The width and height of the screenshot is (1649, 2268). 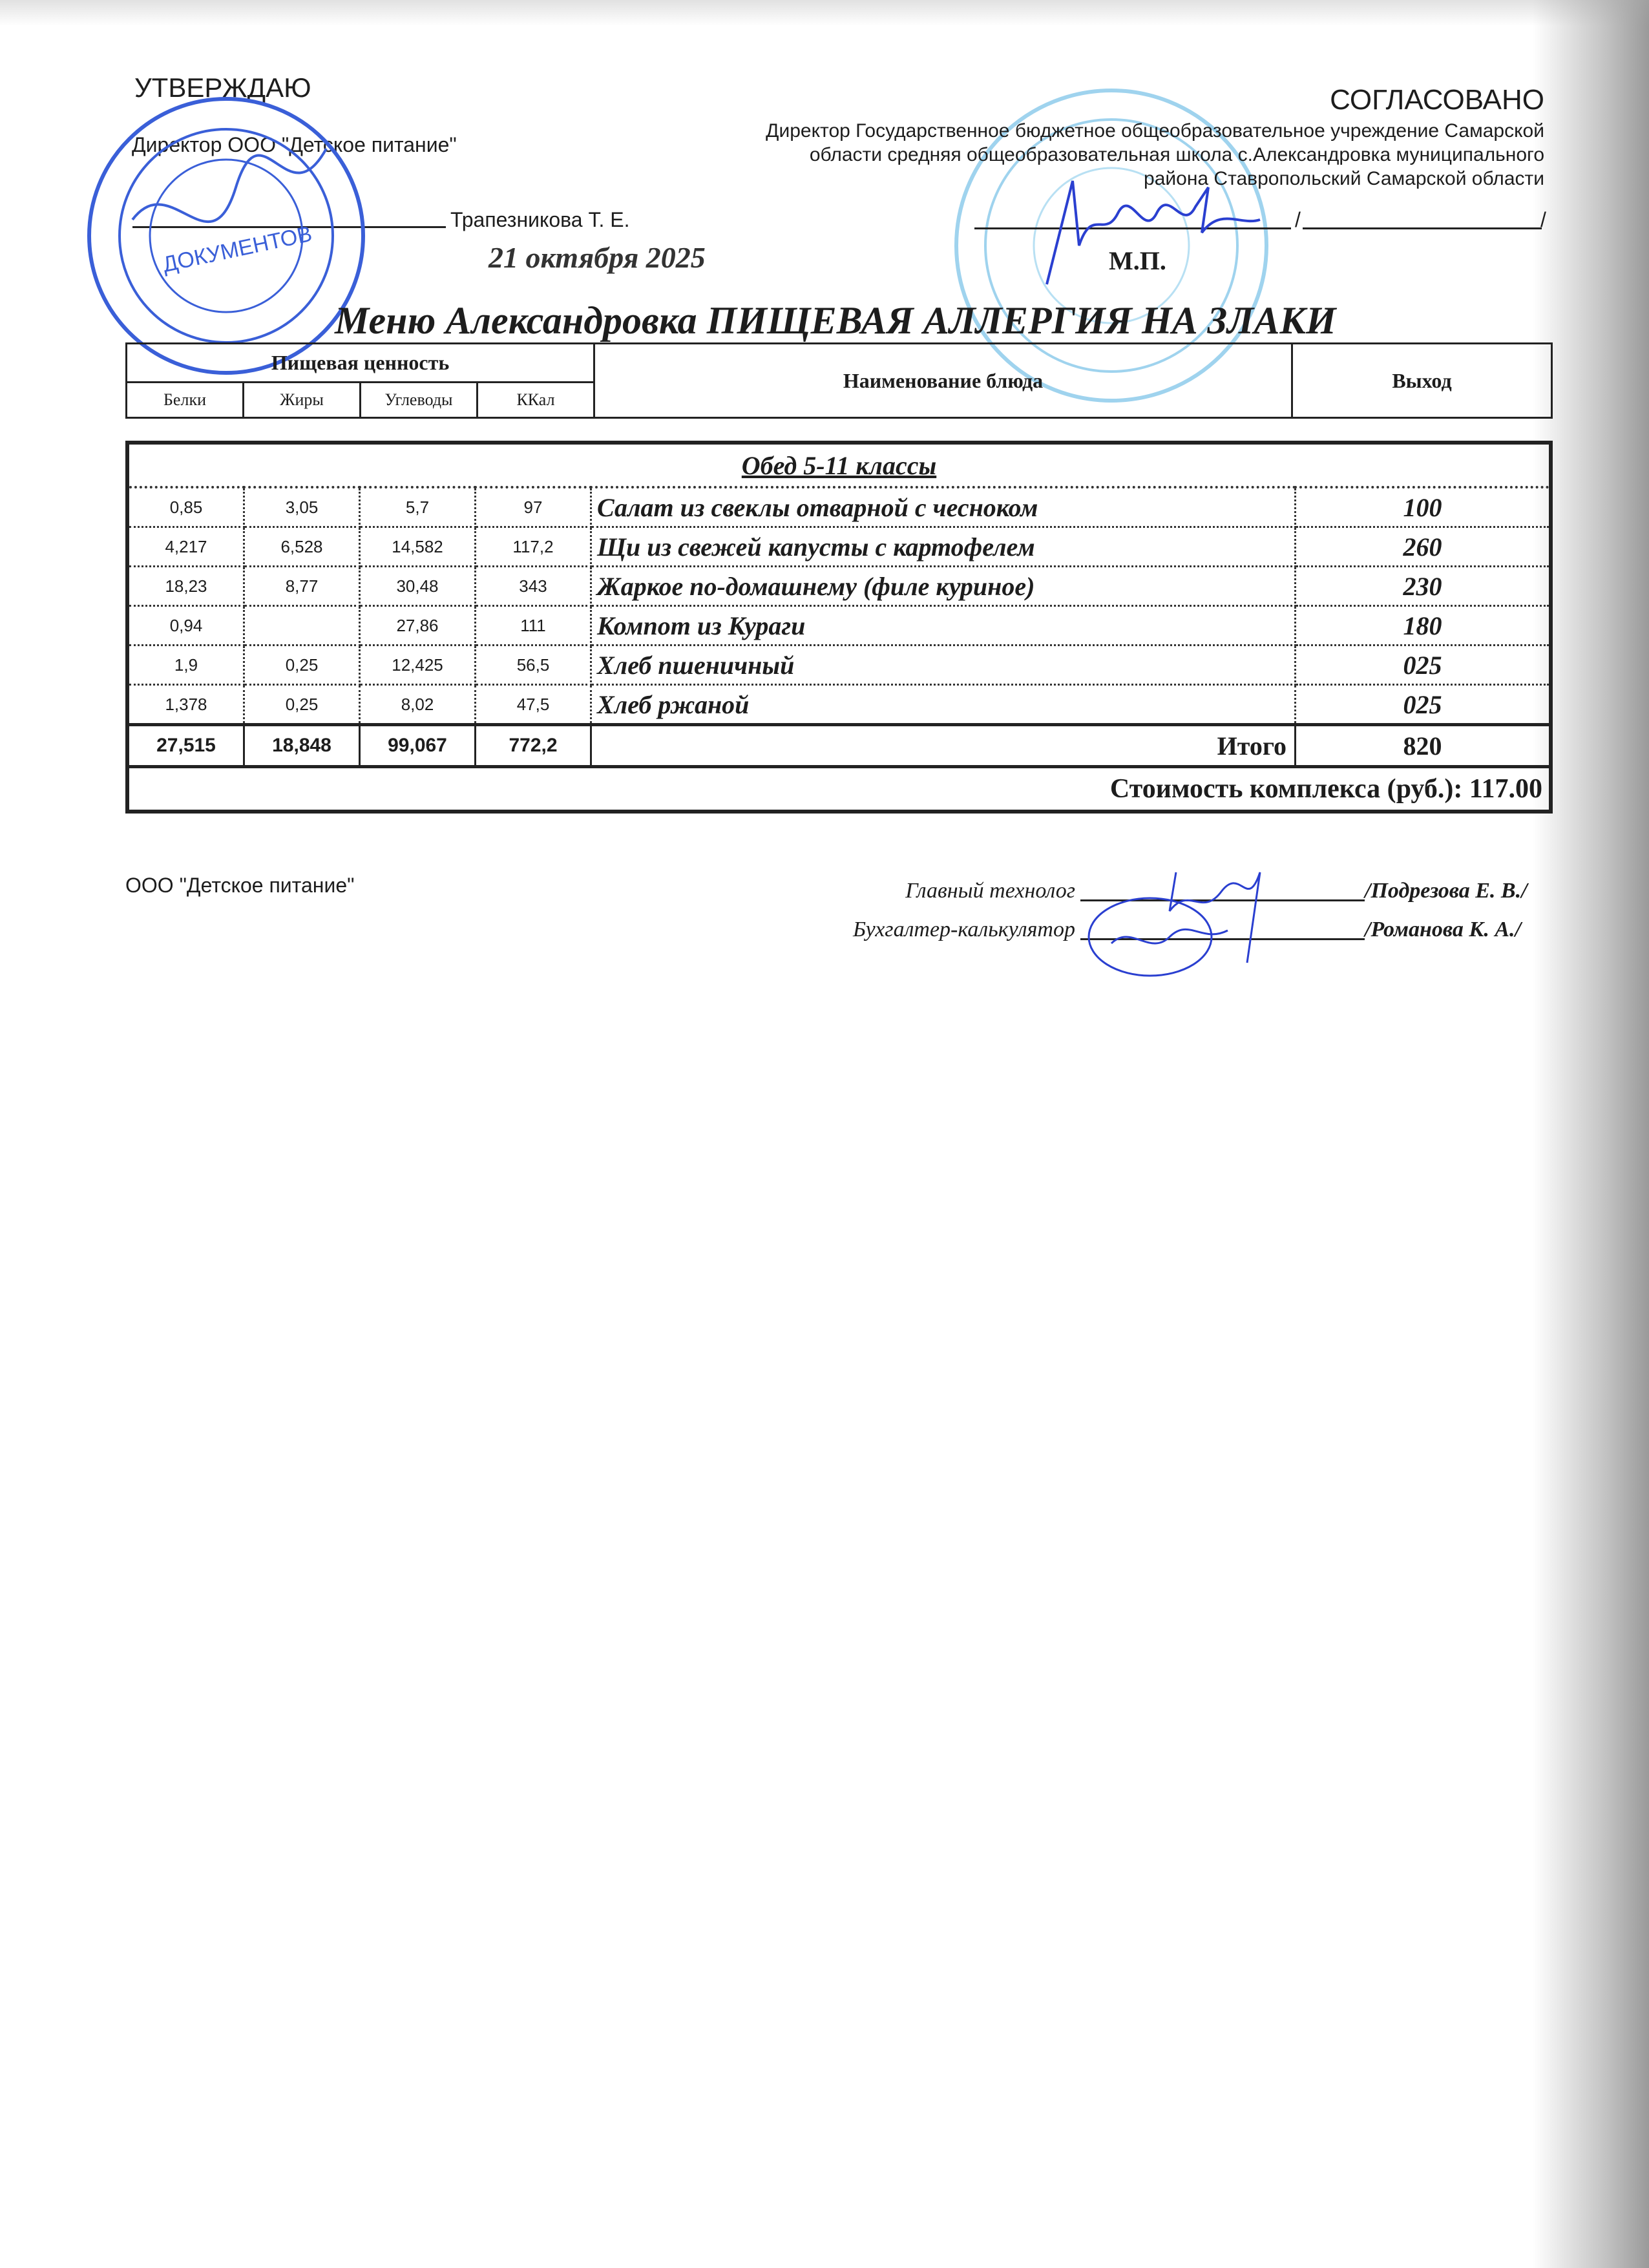 I want to click on cell-dish-name: Салат из свеклы отварной с чесноком, so click(x=944, y=508).